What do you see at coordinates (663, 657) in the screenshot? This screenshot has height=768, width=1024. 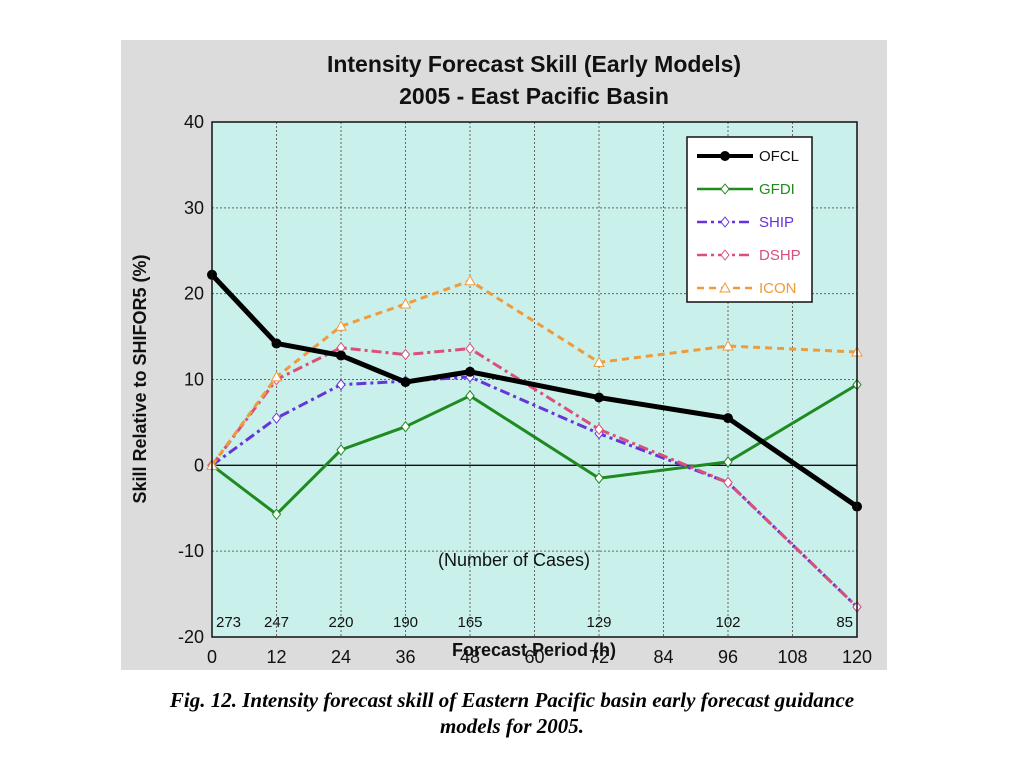 I see `x-tick-label: 84` at bounding box center [663, 657].